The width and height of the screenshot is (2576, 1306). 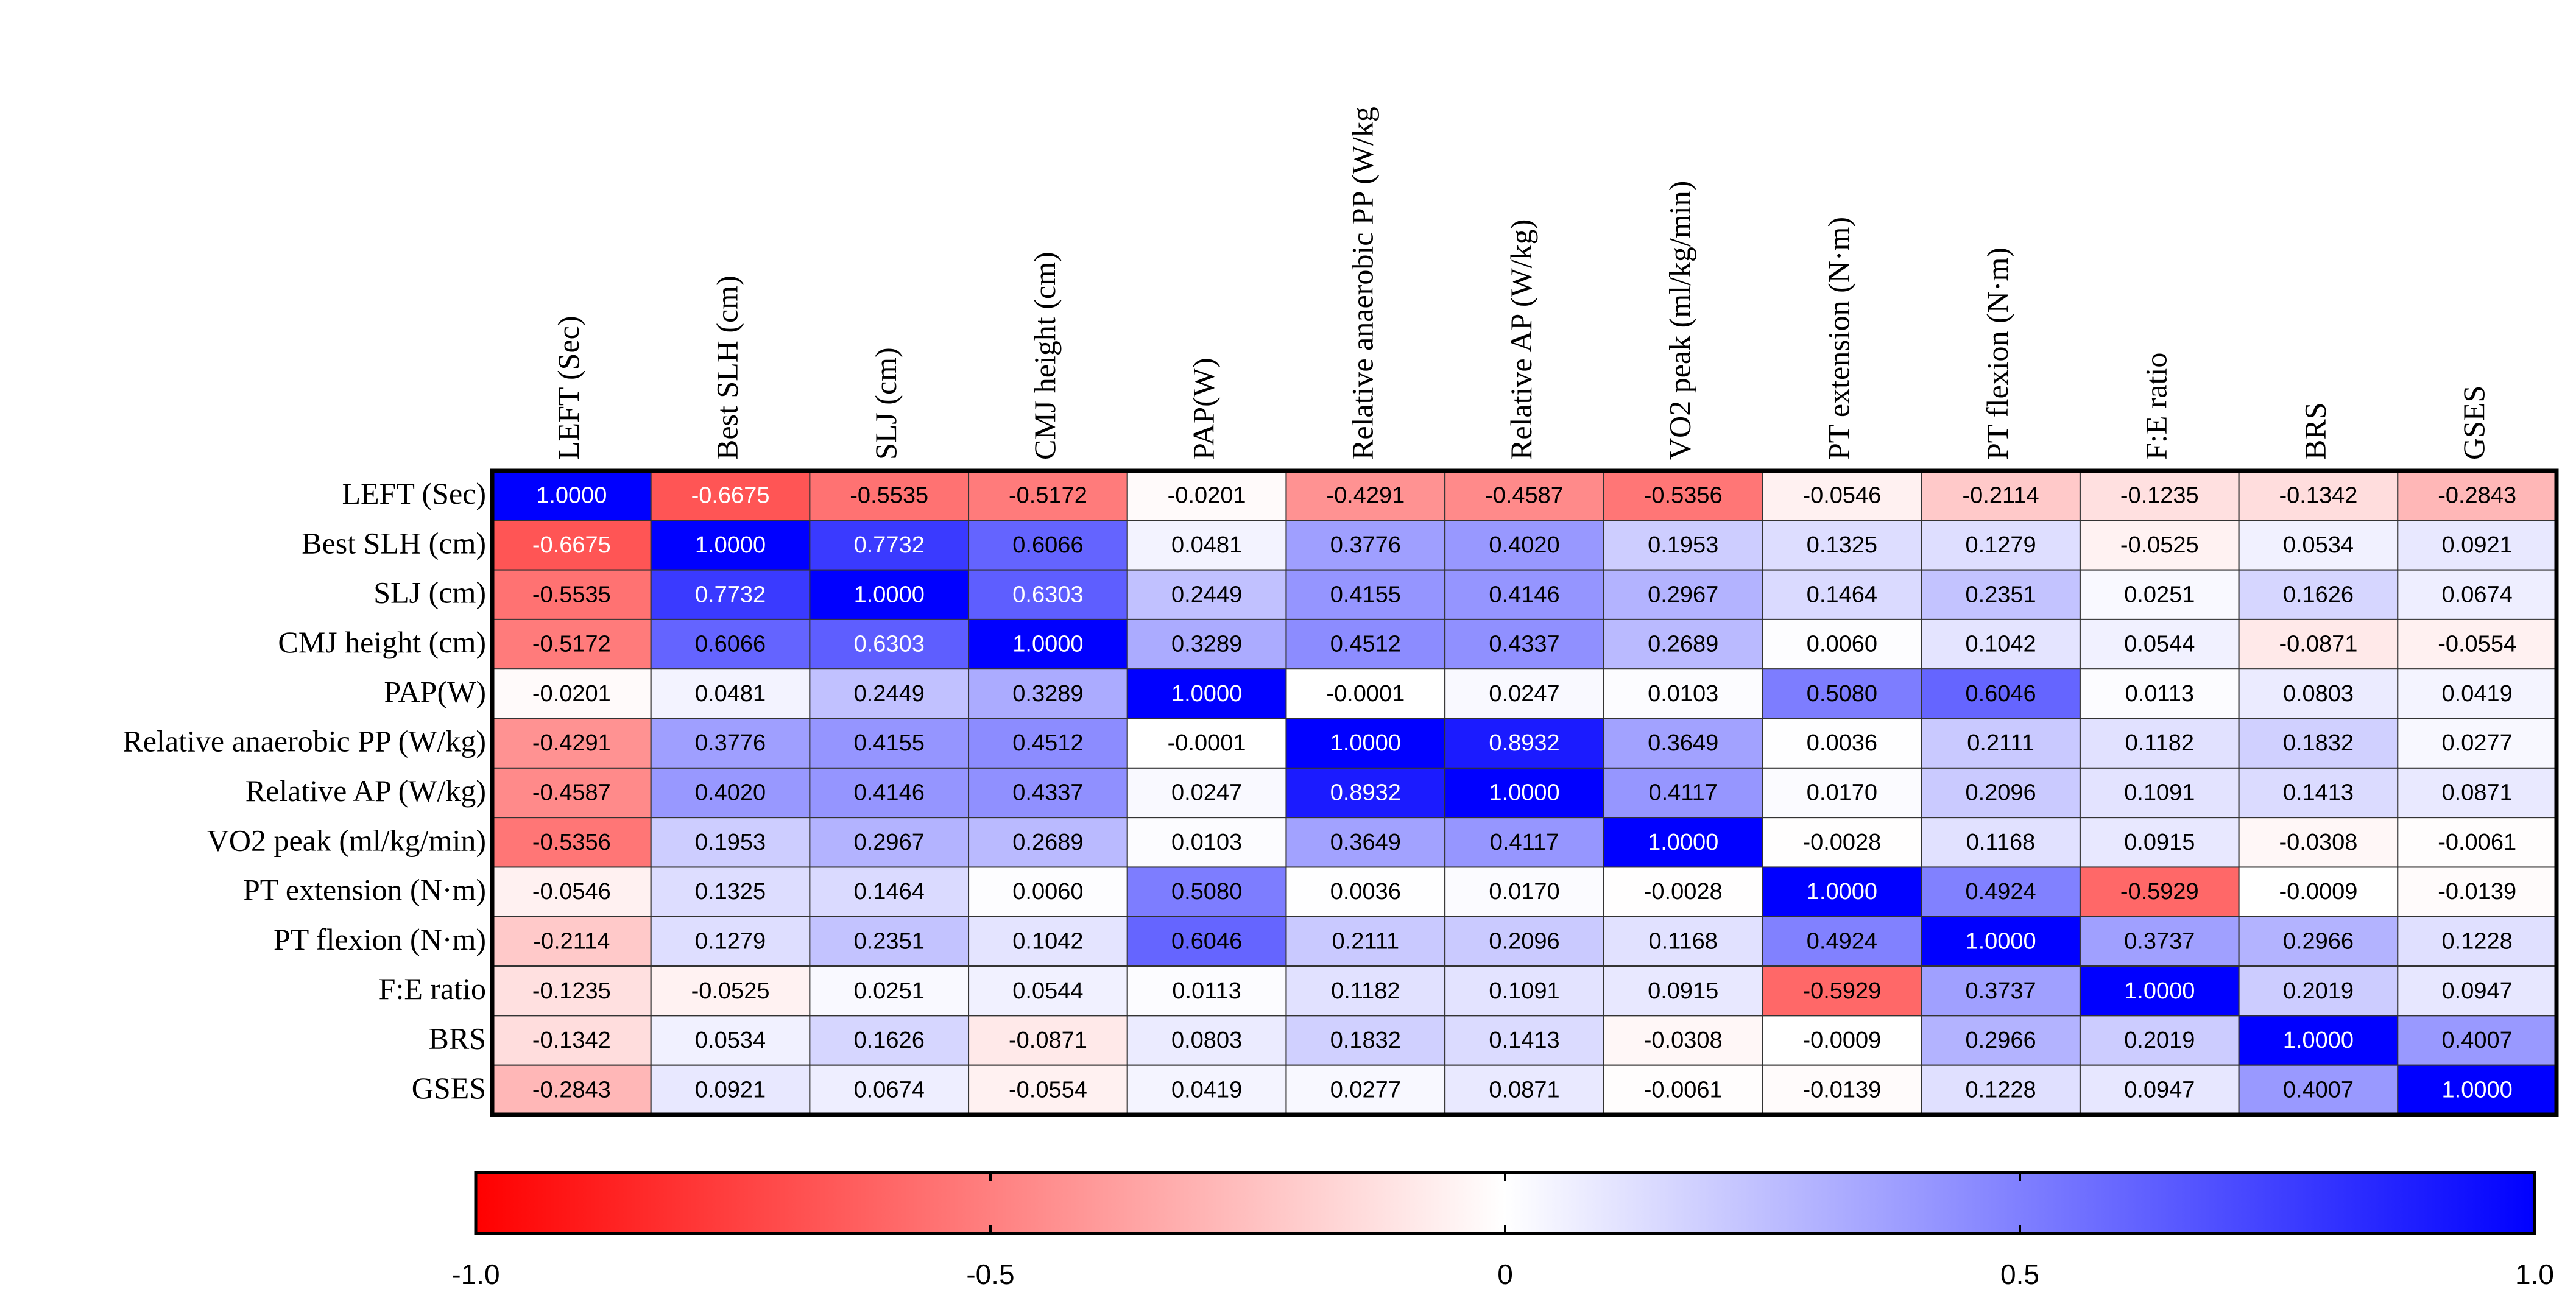 What do you see at coordinates (2159, 793) in the screenshot?
I see `cell-label: 0.1091` at bounding box center [2159, 793].